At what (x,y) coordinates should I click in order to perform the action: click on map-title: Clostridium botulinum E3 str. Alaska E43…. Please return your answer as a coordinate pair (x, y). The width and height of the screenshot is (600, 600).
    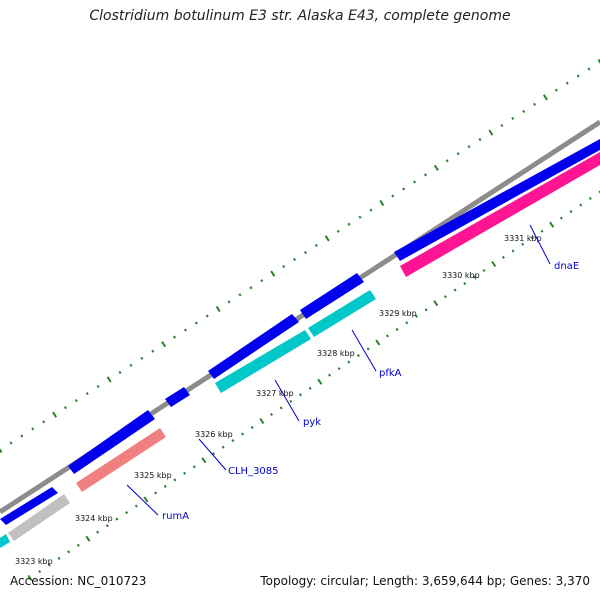
    Looking at the image, I should click on (300, 16).